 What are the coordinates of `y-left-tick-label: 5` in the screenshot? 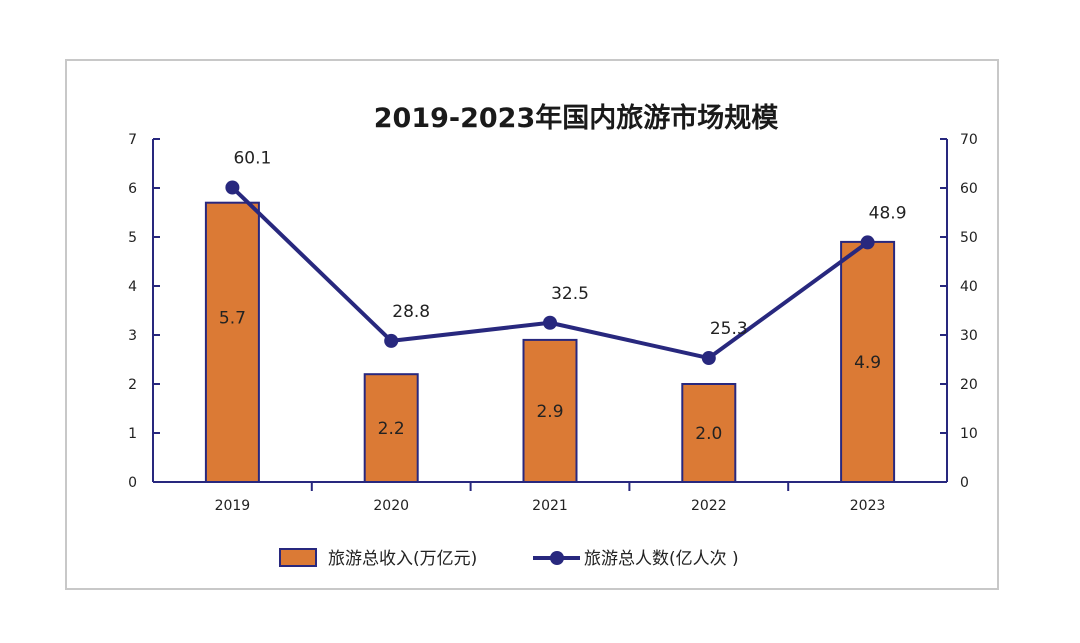 It's located at (132, 238).